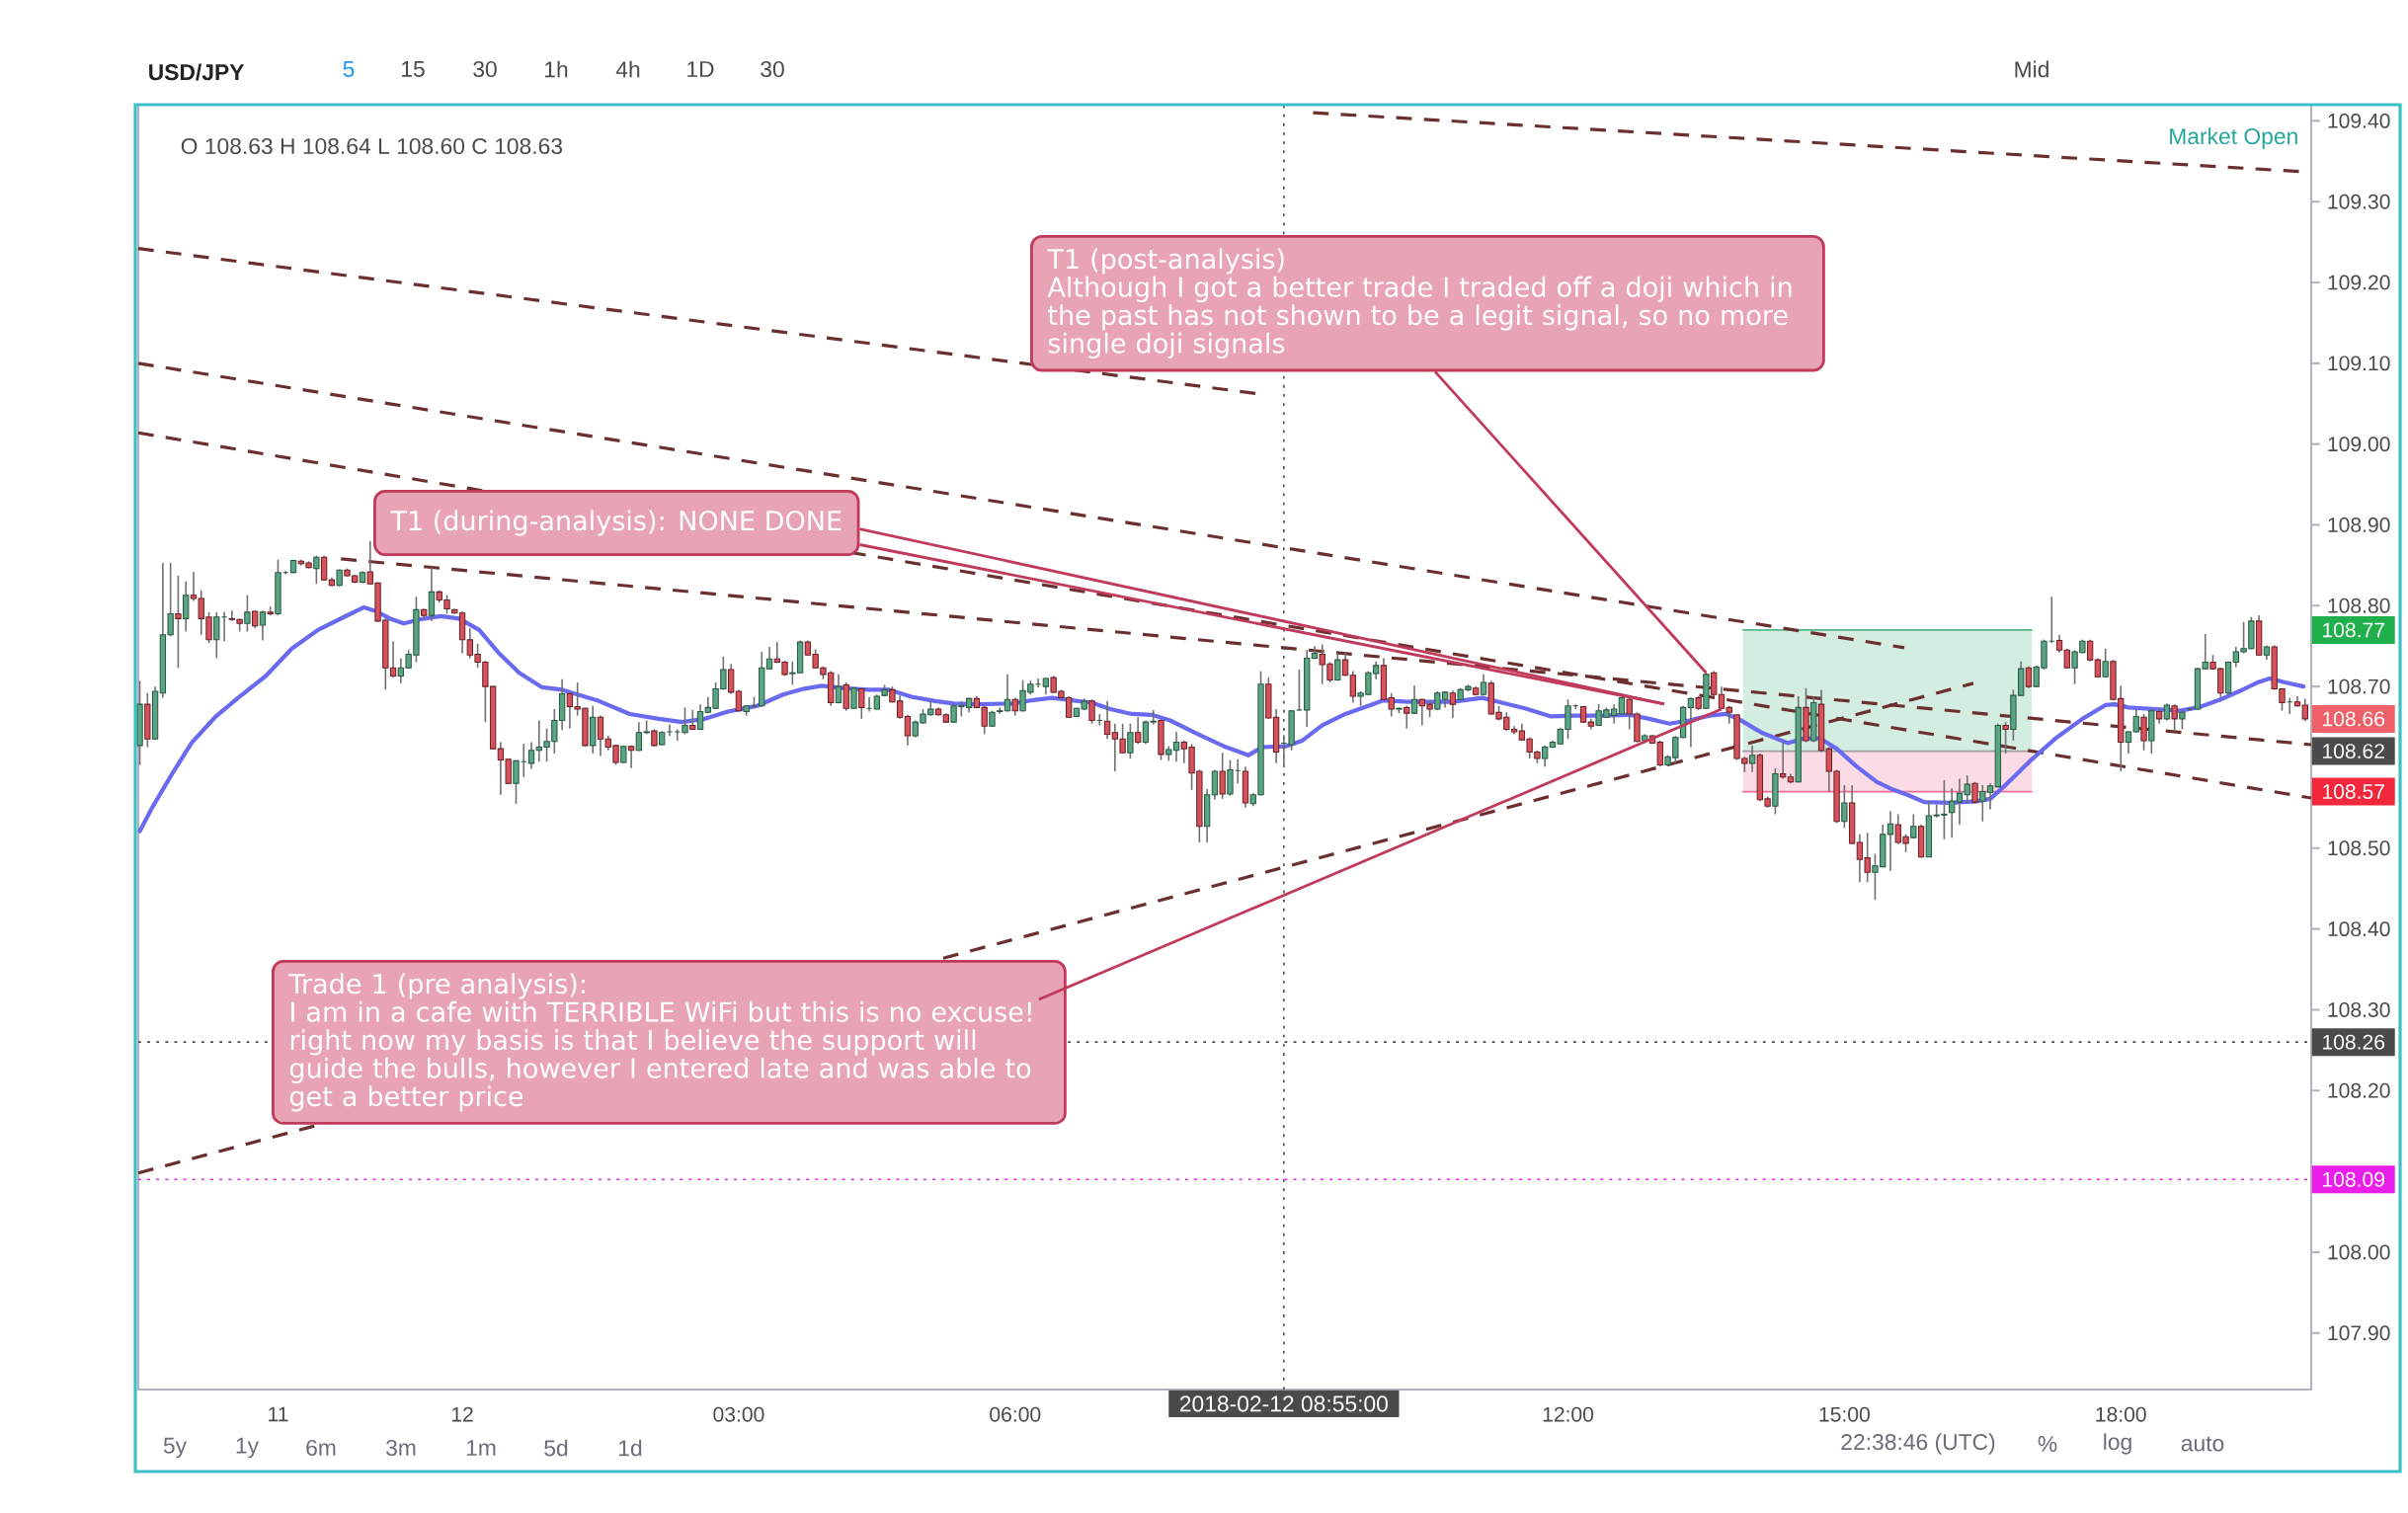 This screenshot has height=1513, width=2408. I want to click on annotation: Although I got a better trade I traded off a doji which in the past has not shown to be a legit signal, so no more single doji signals, so click(1419, 317).